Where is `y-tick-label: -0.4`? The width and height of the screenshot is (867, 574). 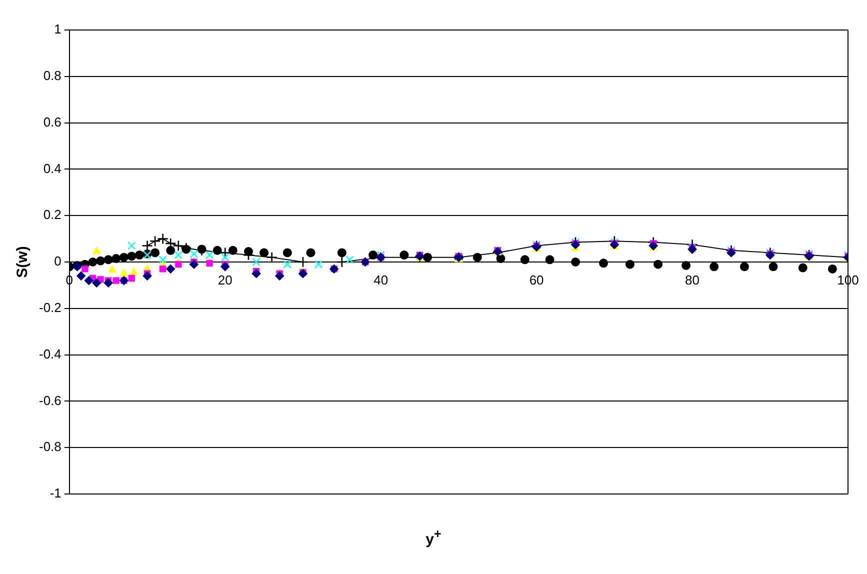 y-tick-label: -0.4 is located at coordinates (50, 354).